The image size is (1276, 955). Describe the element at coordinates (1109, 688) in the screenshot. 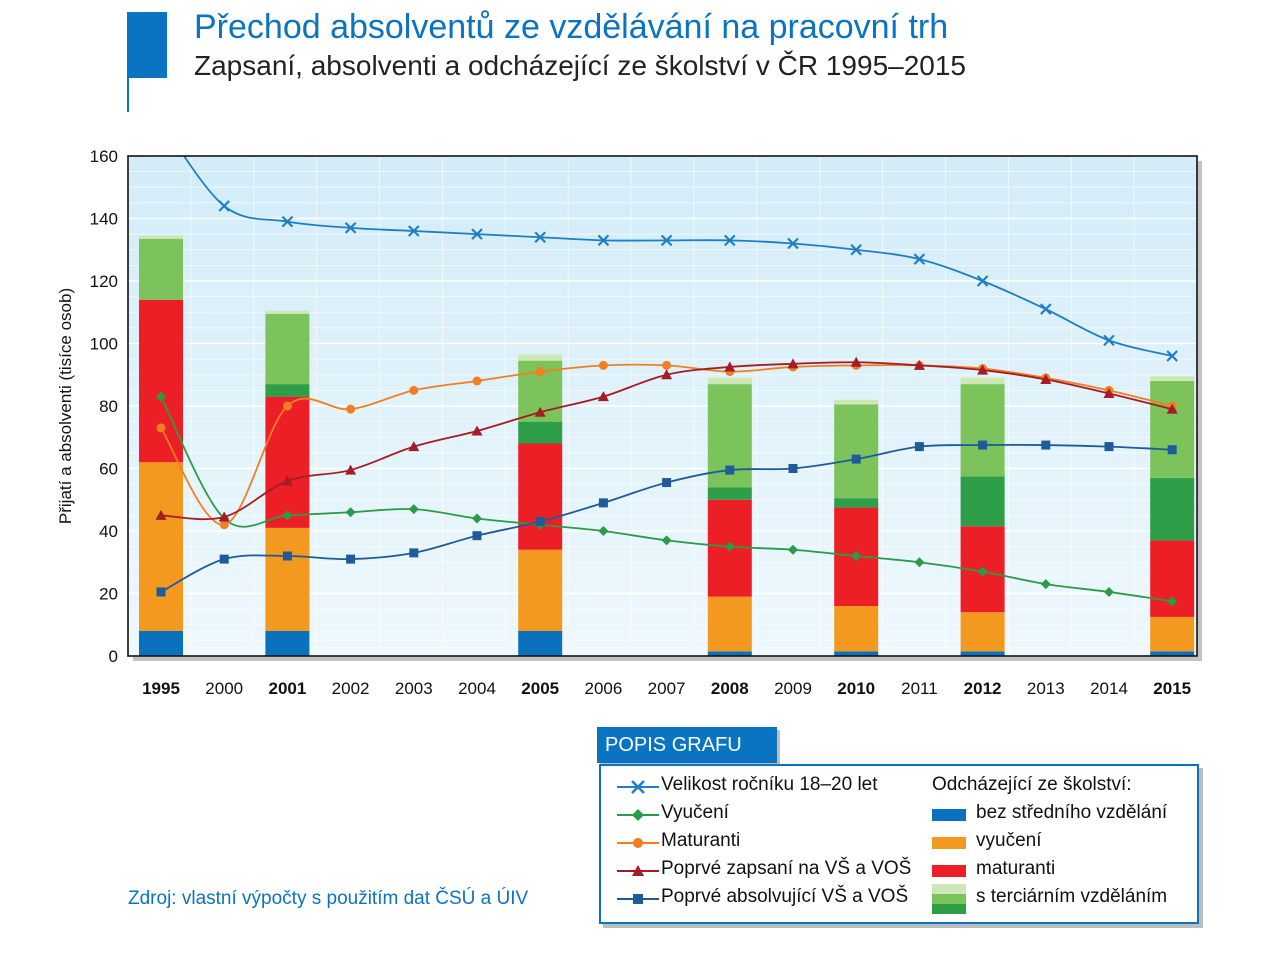

I see `x-tick-label: 2014` at that location.